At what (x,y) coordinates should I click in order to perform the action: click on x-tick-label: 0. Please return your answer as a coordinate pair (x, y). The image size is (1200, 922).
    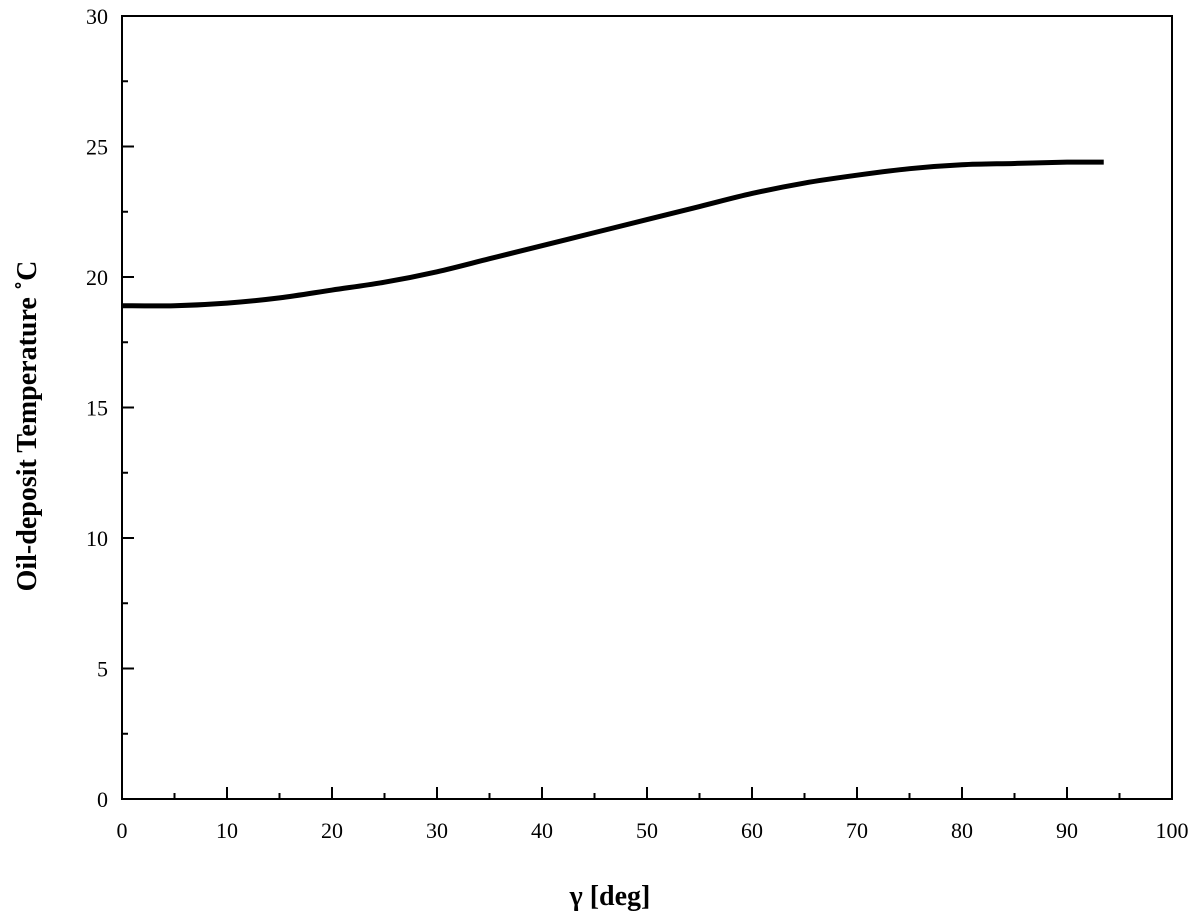
    Looking at the image, I should click on (122, 830).